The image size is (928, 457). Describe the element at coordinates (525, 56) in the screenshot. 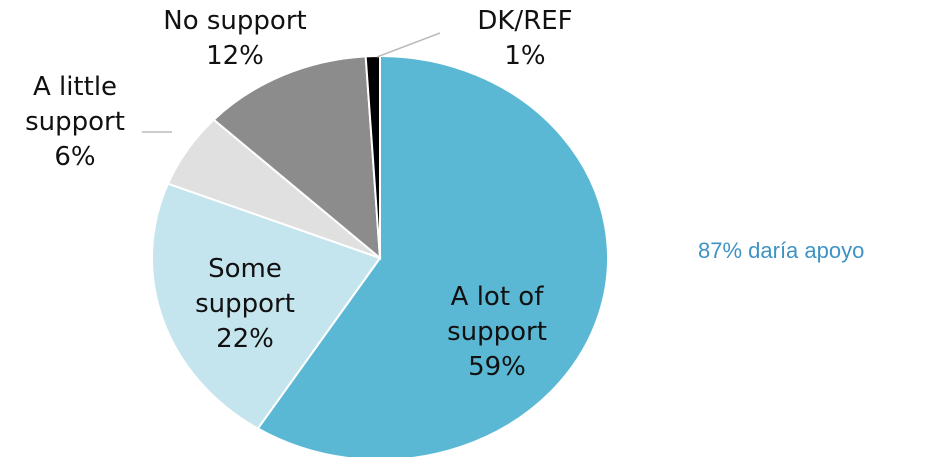

I see `value-label: 1%` at that location.